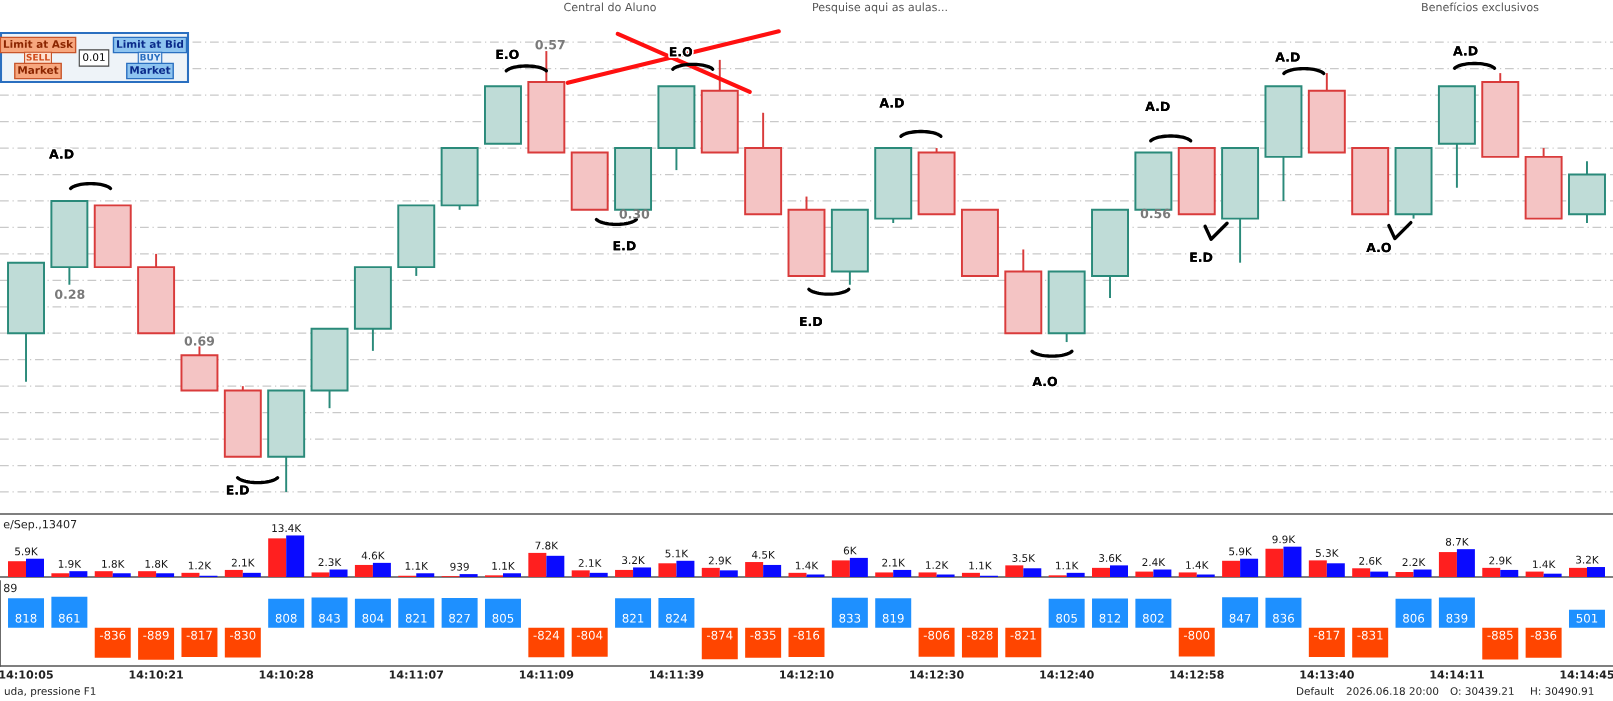 The height and width of the screenshot is (701, 1613). Describe the element at coordinates (550, 44) in the screenshot. I see `text: 0.57` at that location.